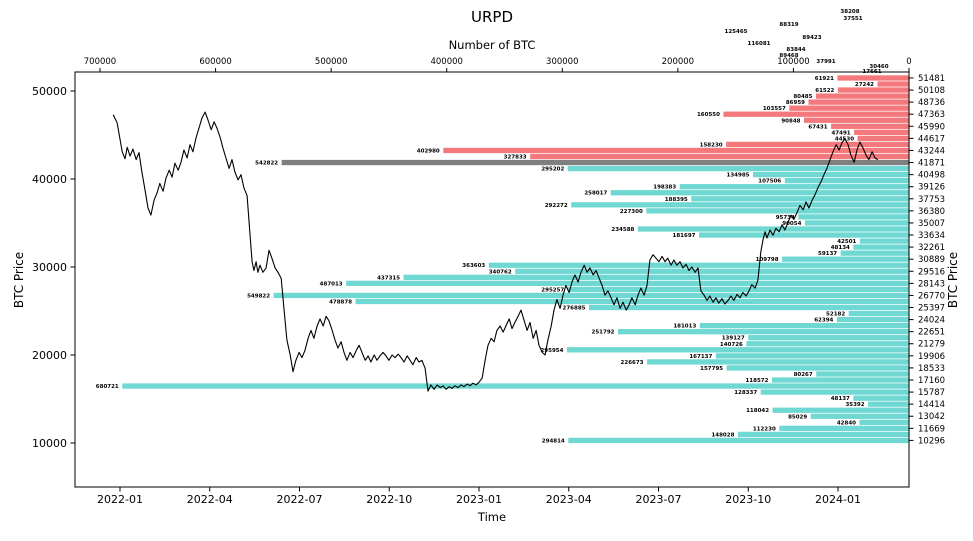 Image resolution: width=973 pixels, height=541 pixels. What do you see at coordinates (931, 417) in the screenshot?
I see `right-axis-tick-label: 13042` at bounding box center [931, 417].